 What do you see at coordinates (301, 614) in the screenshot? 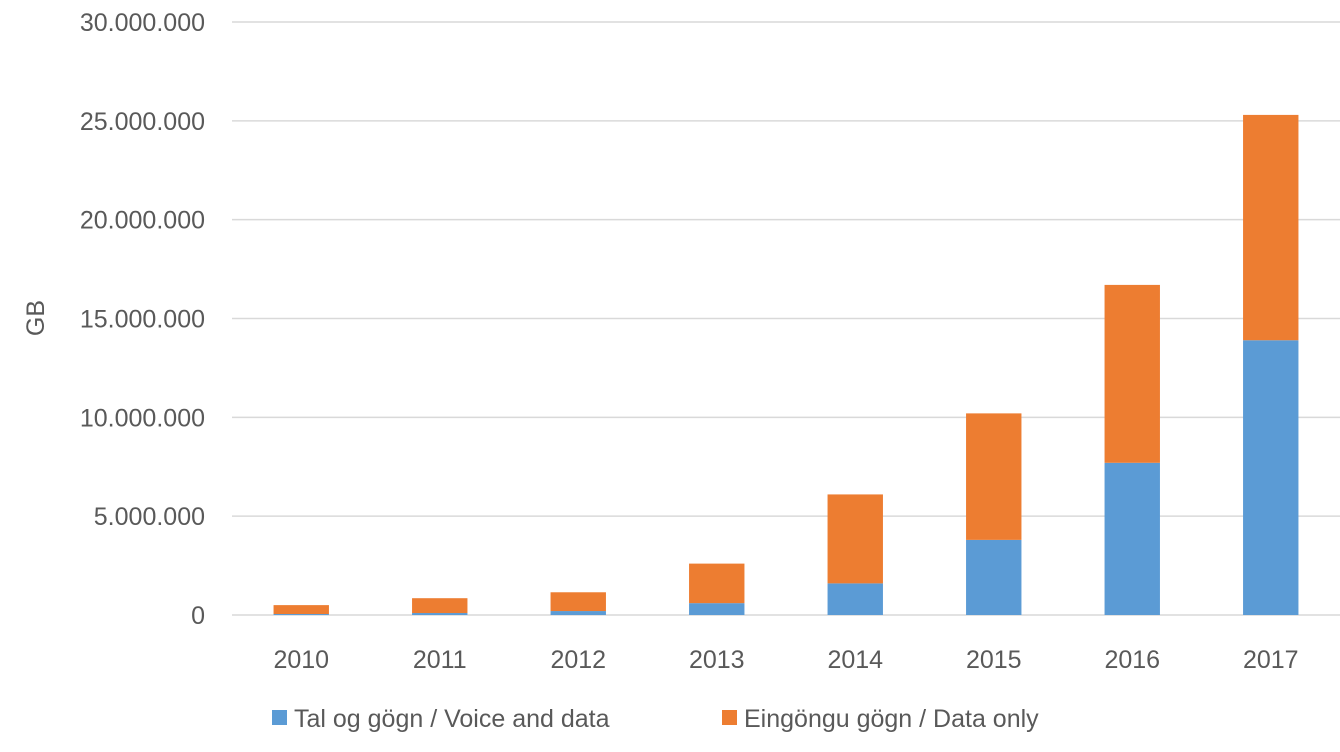
I see `bar-segment-voice-and-data-2010` at bounding box center [301, 614].